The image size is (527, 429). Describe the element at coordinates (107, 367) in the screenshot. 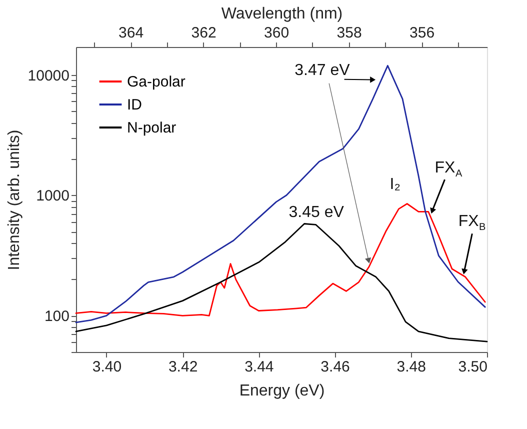

I see `x-tick-label: 3.40` at that location.